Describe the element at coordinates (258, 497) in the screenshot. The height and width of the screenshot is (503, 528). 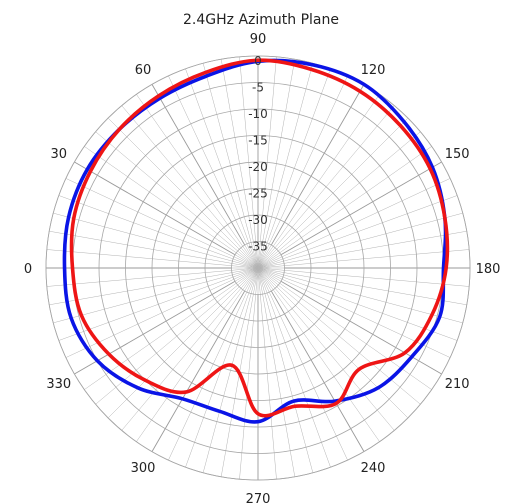
I see `angle-tick-label: 270` at that location.